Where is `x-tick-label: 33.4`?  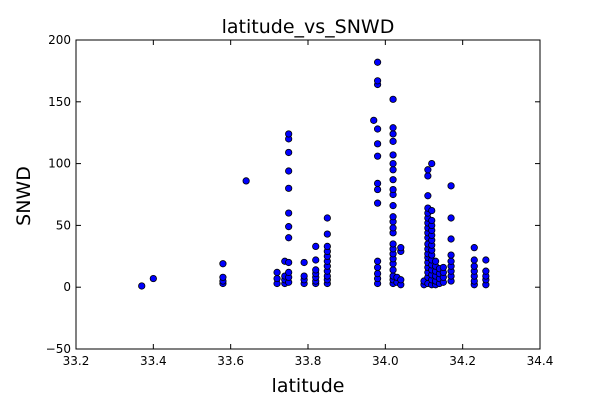 x-tick-label: 33.4 is located at coordinates (153, 361).